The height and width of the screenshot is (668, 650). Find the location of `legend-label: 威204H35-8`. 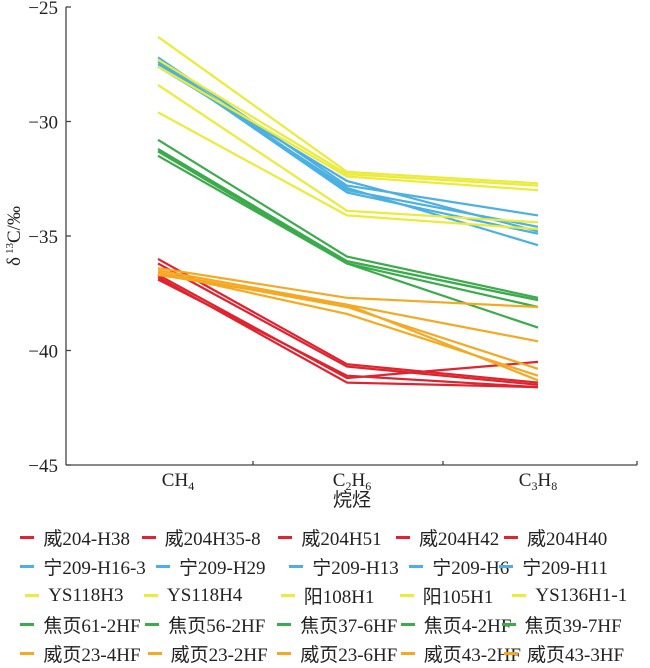

legend-label: 威204H35-8 is located at coordinates (212, 539).